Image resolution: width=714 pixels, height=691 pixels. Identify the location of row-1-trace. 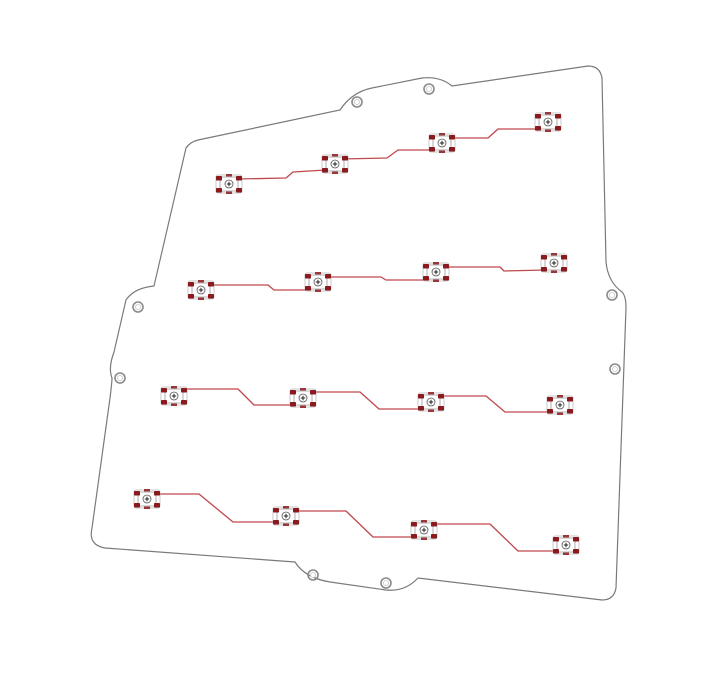
(388, 154).